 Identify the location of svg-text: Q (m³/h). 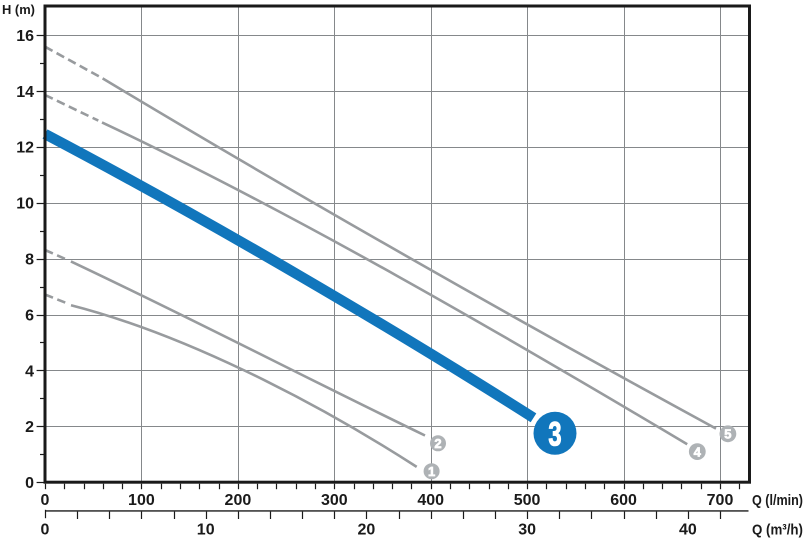
(777, 530).